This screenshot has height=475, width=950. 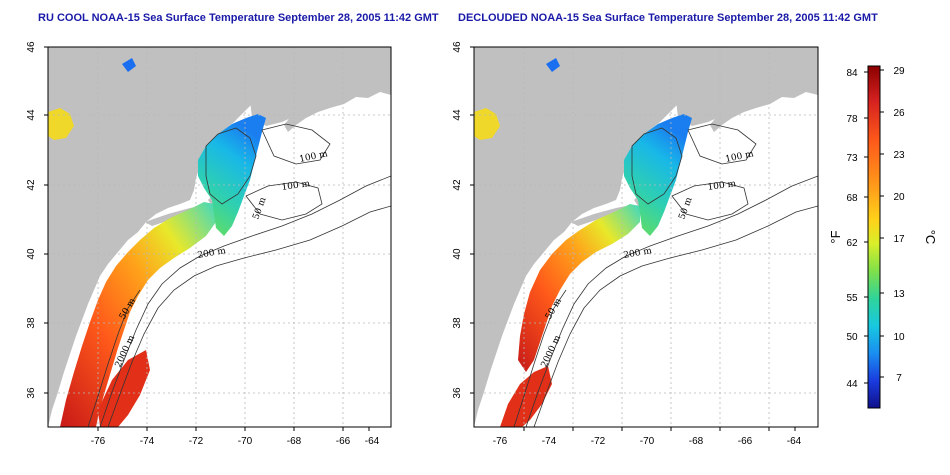 I want to click on left-x-tick-label: -76, so click(x=98, y=441).